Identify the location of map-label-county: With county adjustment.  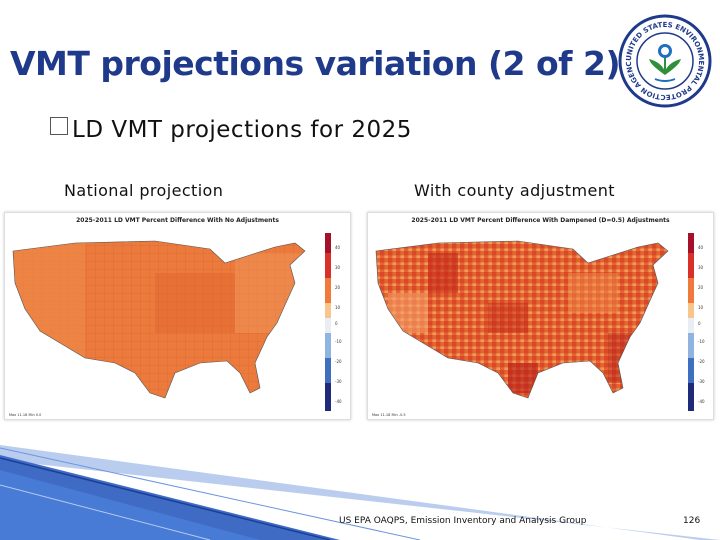
(514, 190).